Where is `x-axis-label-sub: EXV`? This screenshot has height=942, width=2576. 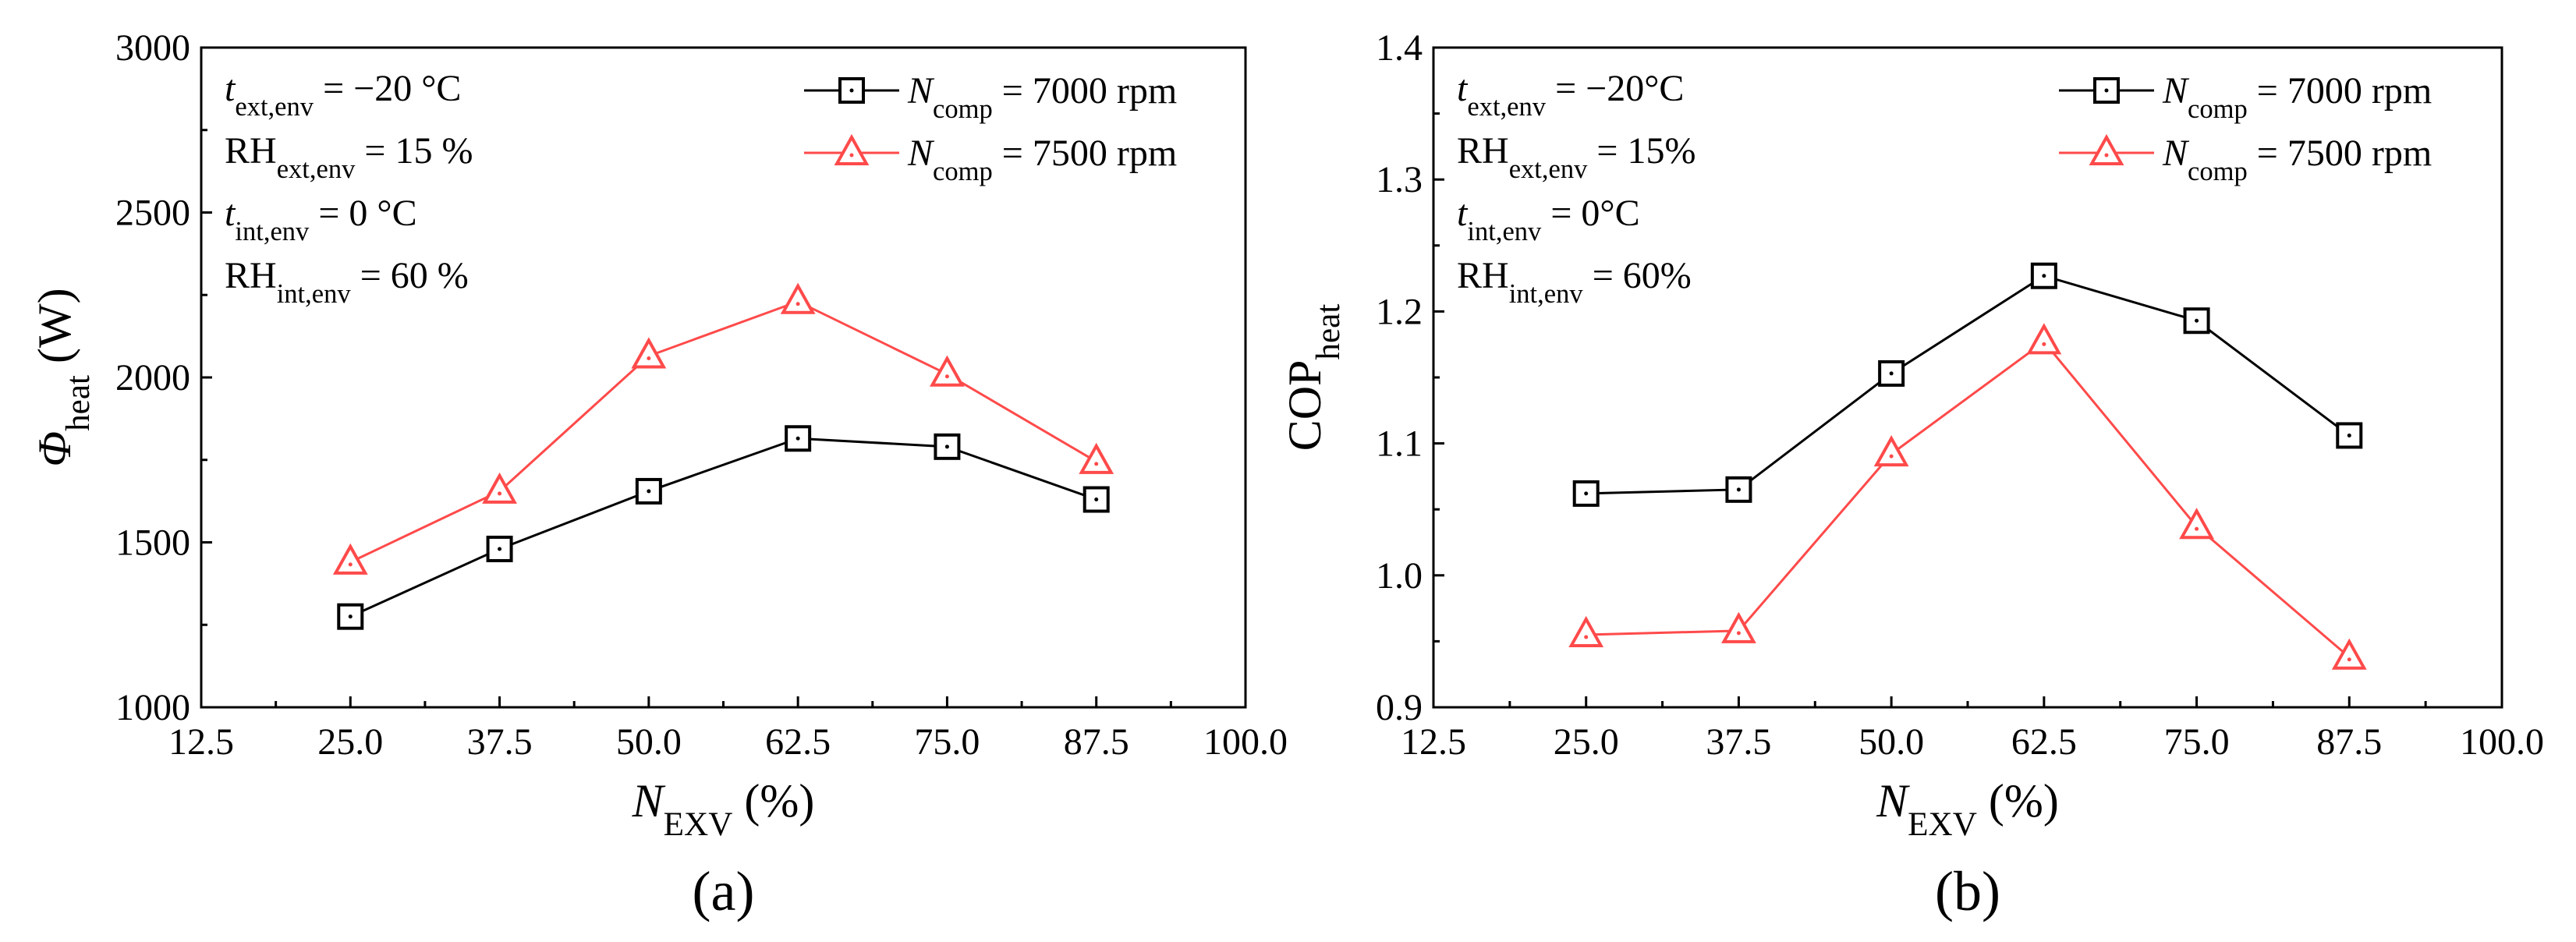
x-axis-label-sub: EXV is located at coordinates (698, 824).